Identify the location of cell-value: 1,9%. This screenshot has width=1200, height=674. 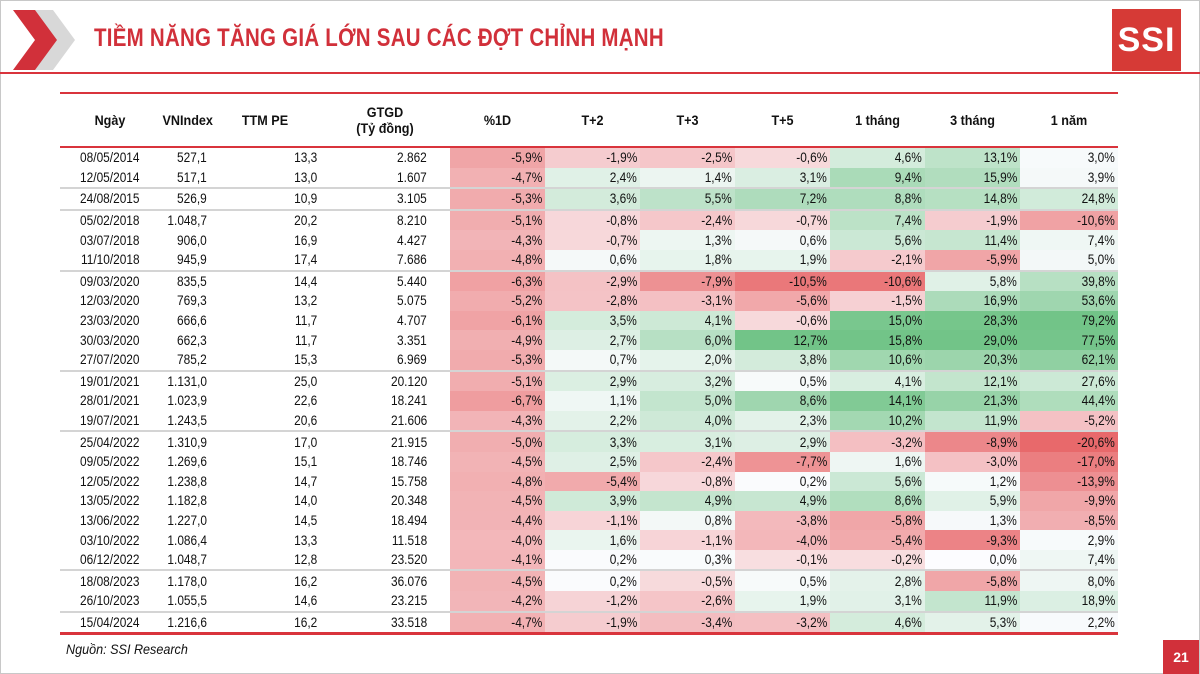
(813, 601).